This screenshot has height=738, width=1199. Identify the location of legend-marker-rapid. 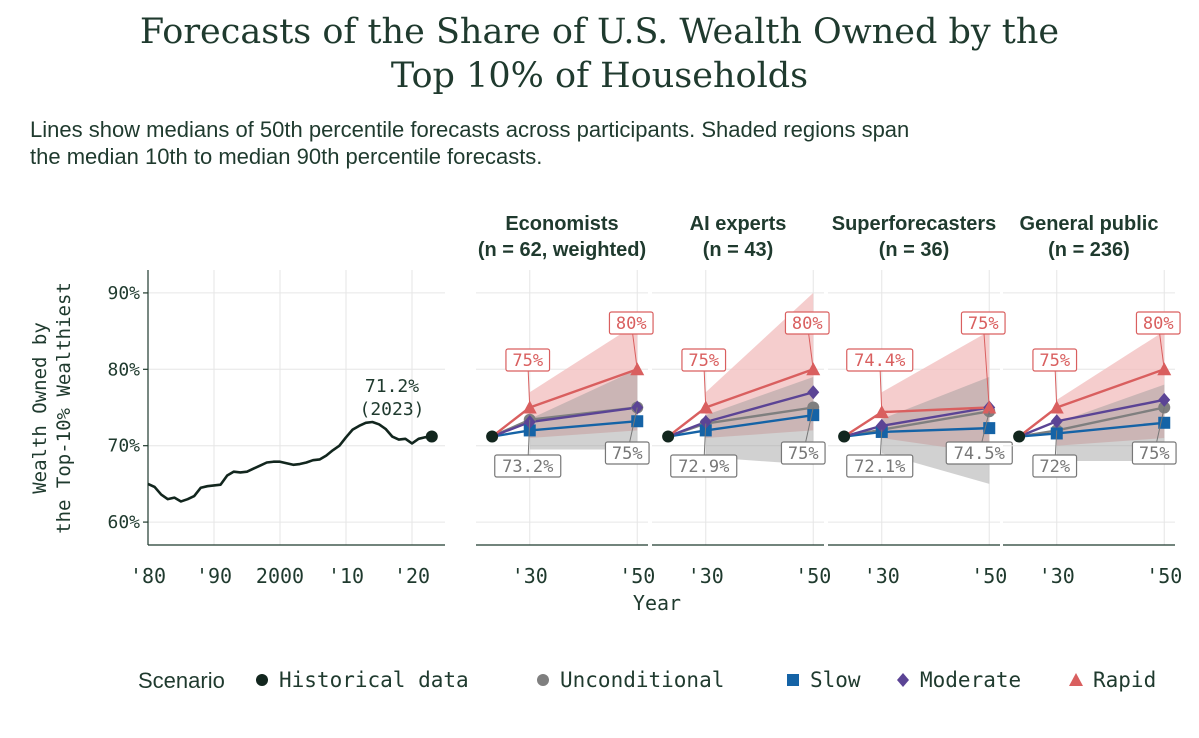
(1076, 679).